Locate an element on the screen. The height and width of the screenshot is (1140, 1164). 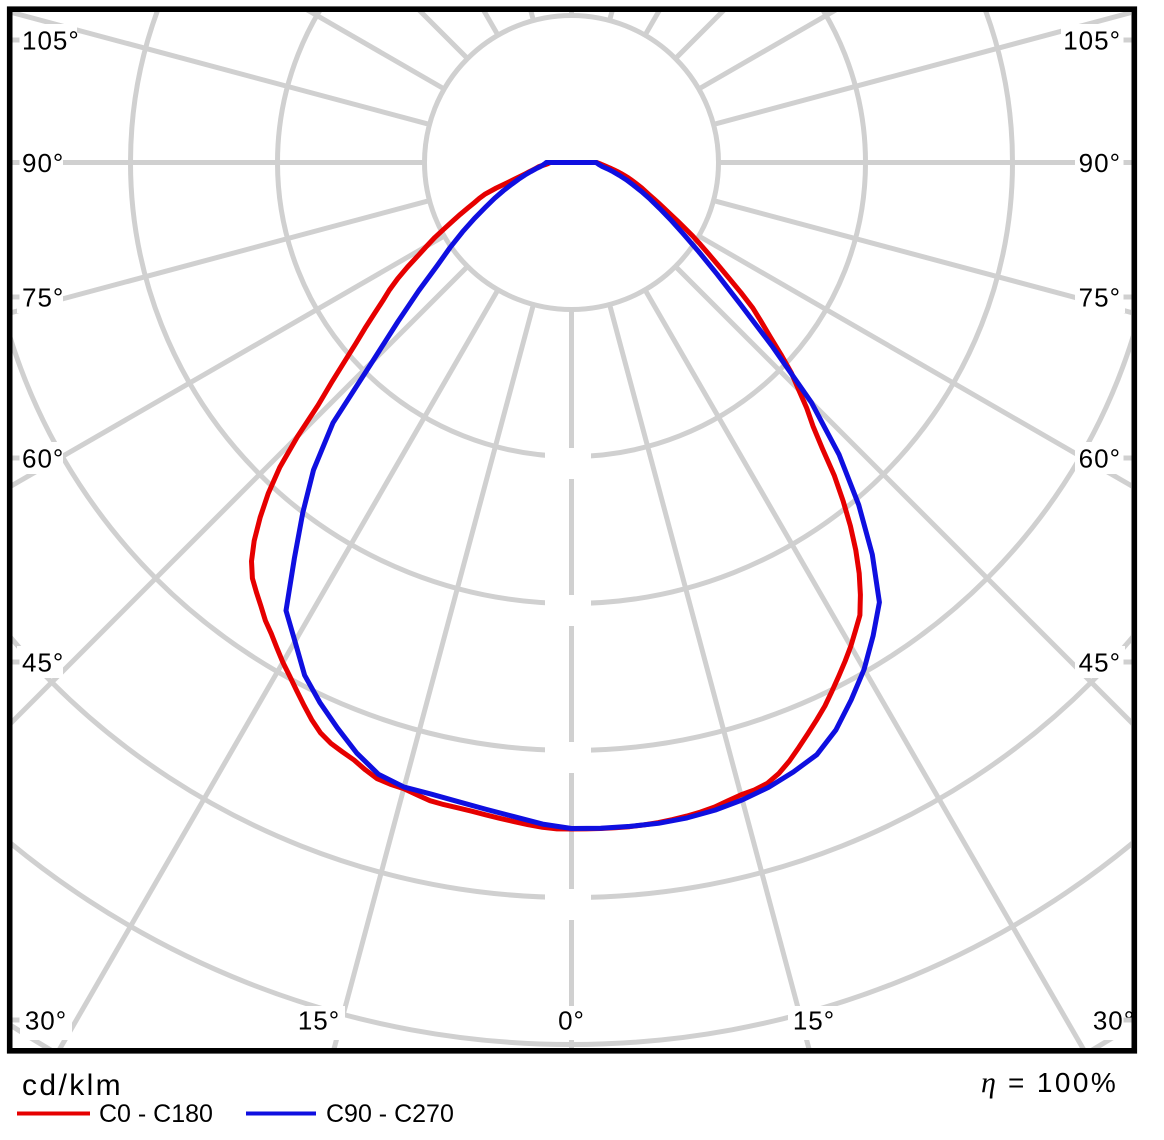
svg-text: 0° is located at coordinates (571, 1021).